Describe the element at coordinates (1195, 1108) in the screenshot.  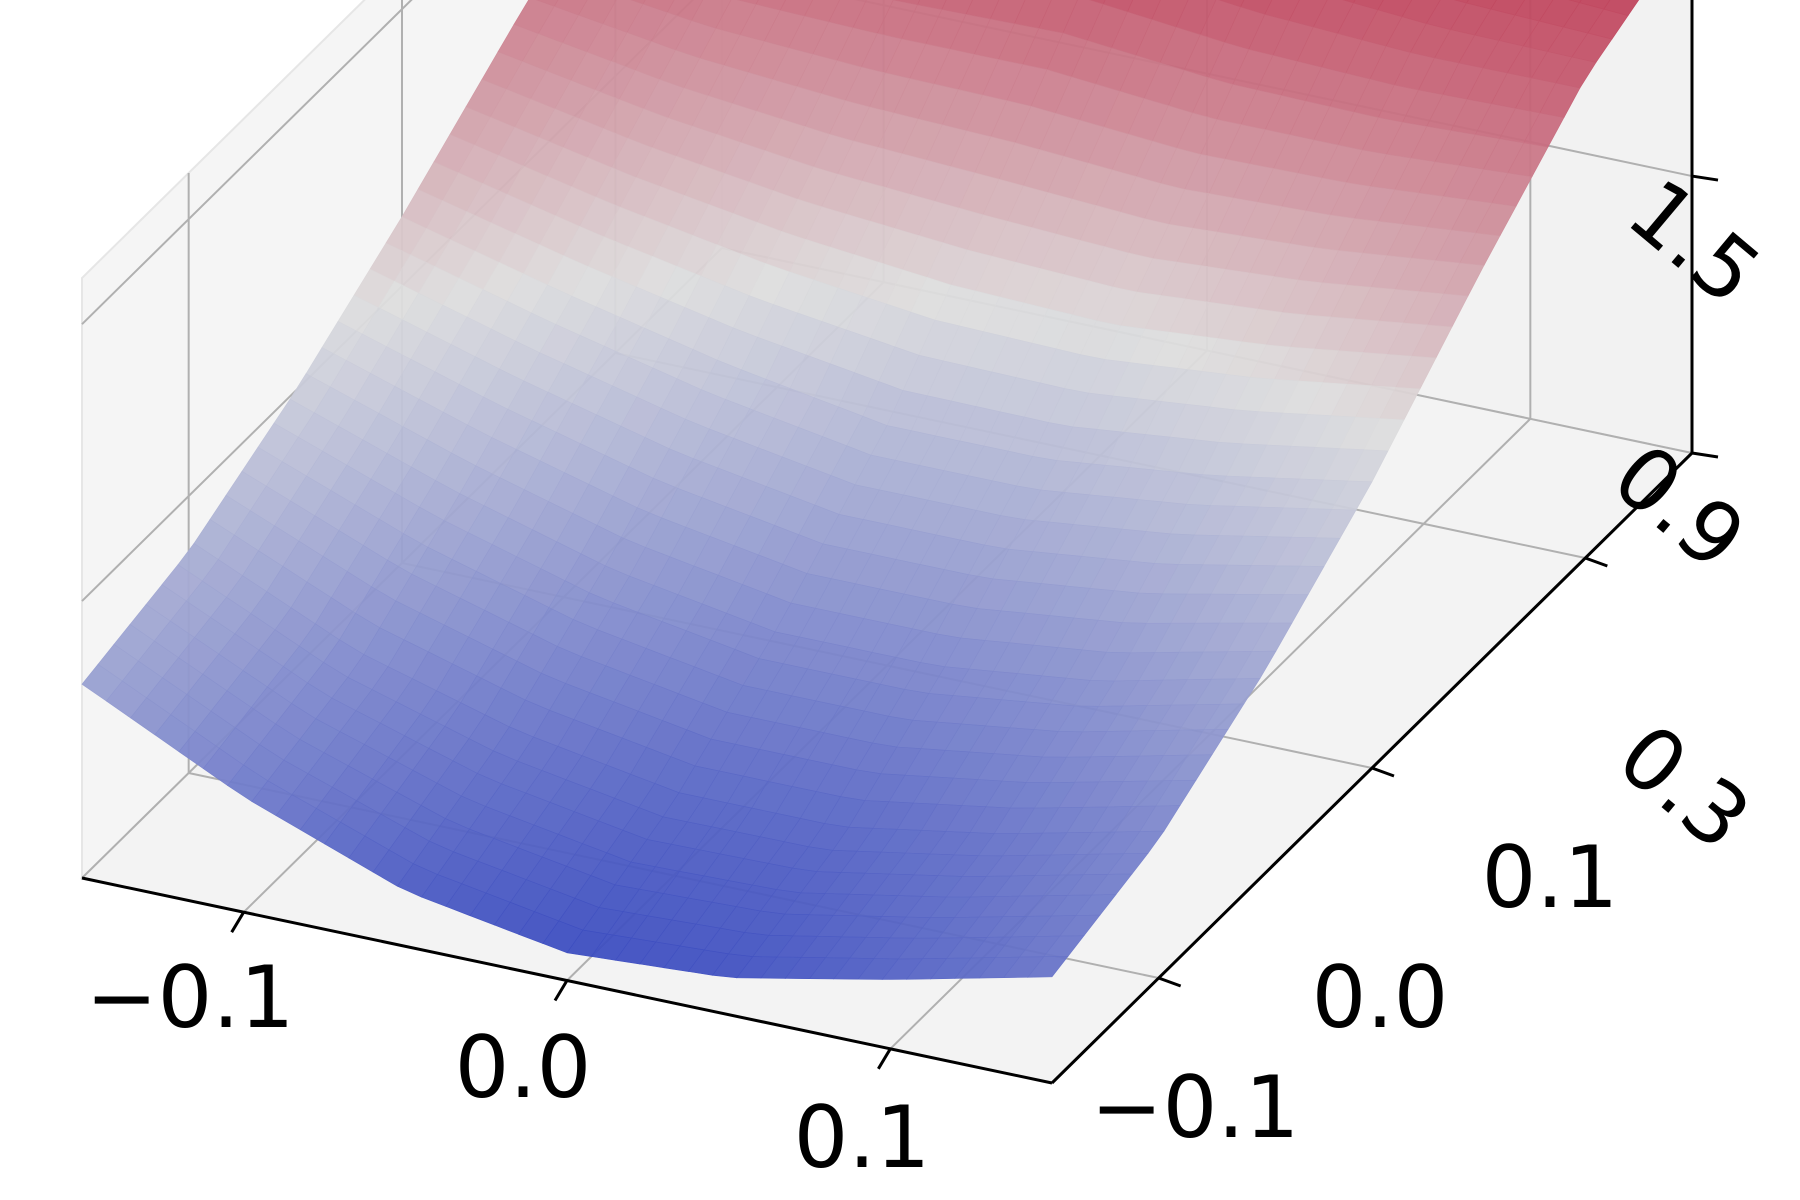
I see `y-tick-label: −0.1` at that location.